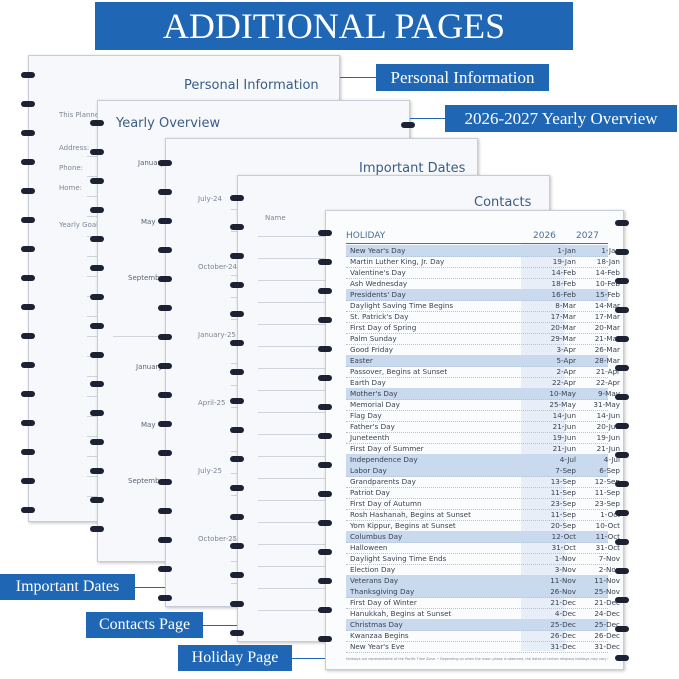 The height and width of the screenshot is (679, 679). What do you see at coordinates (587, 236) in the screenshot?
I see `column-header: 2027` at bounding box center [587, 236].